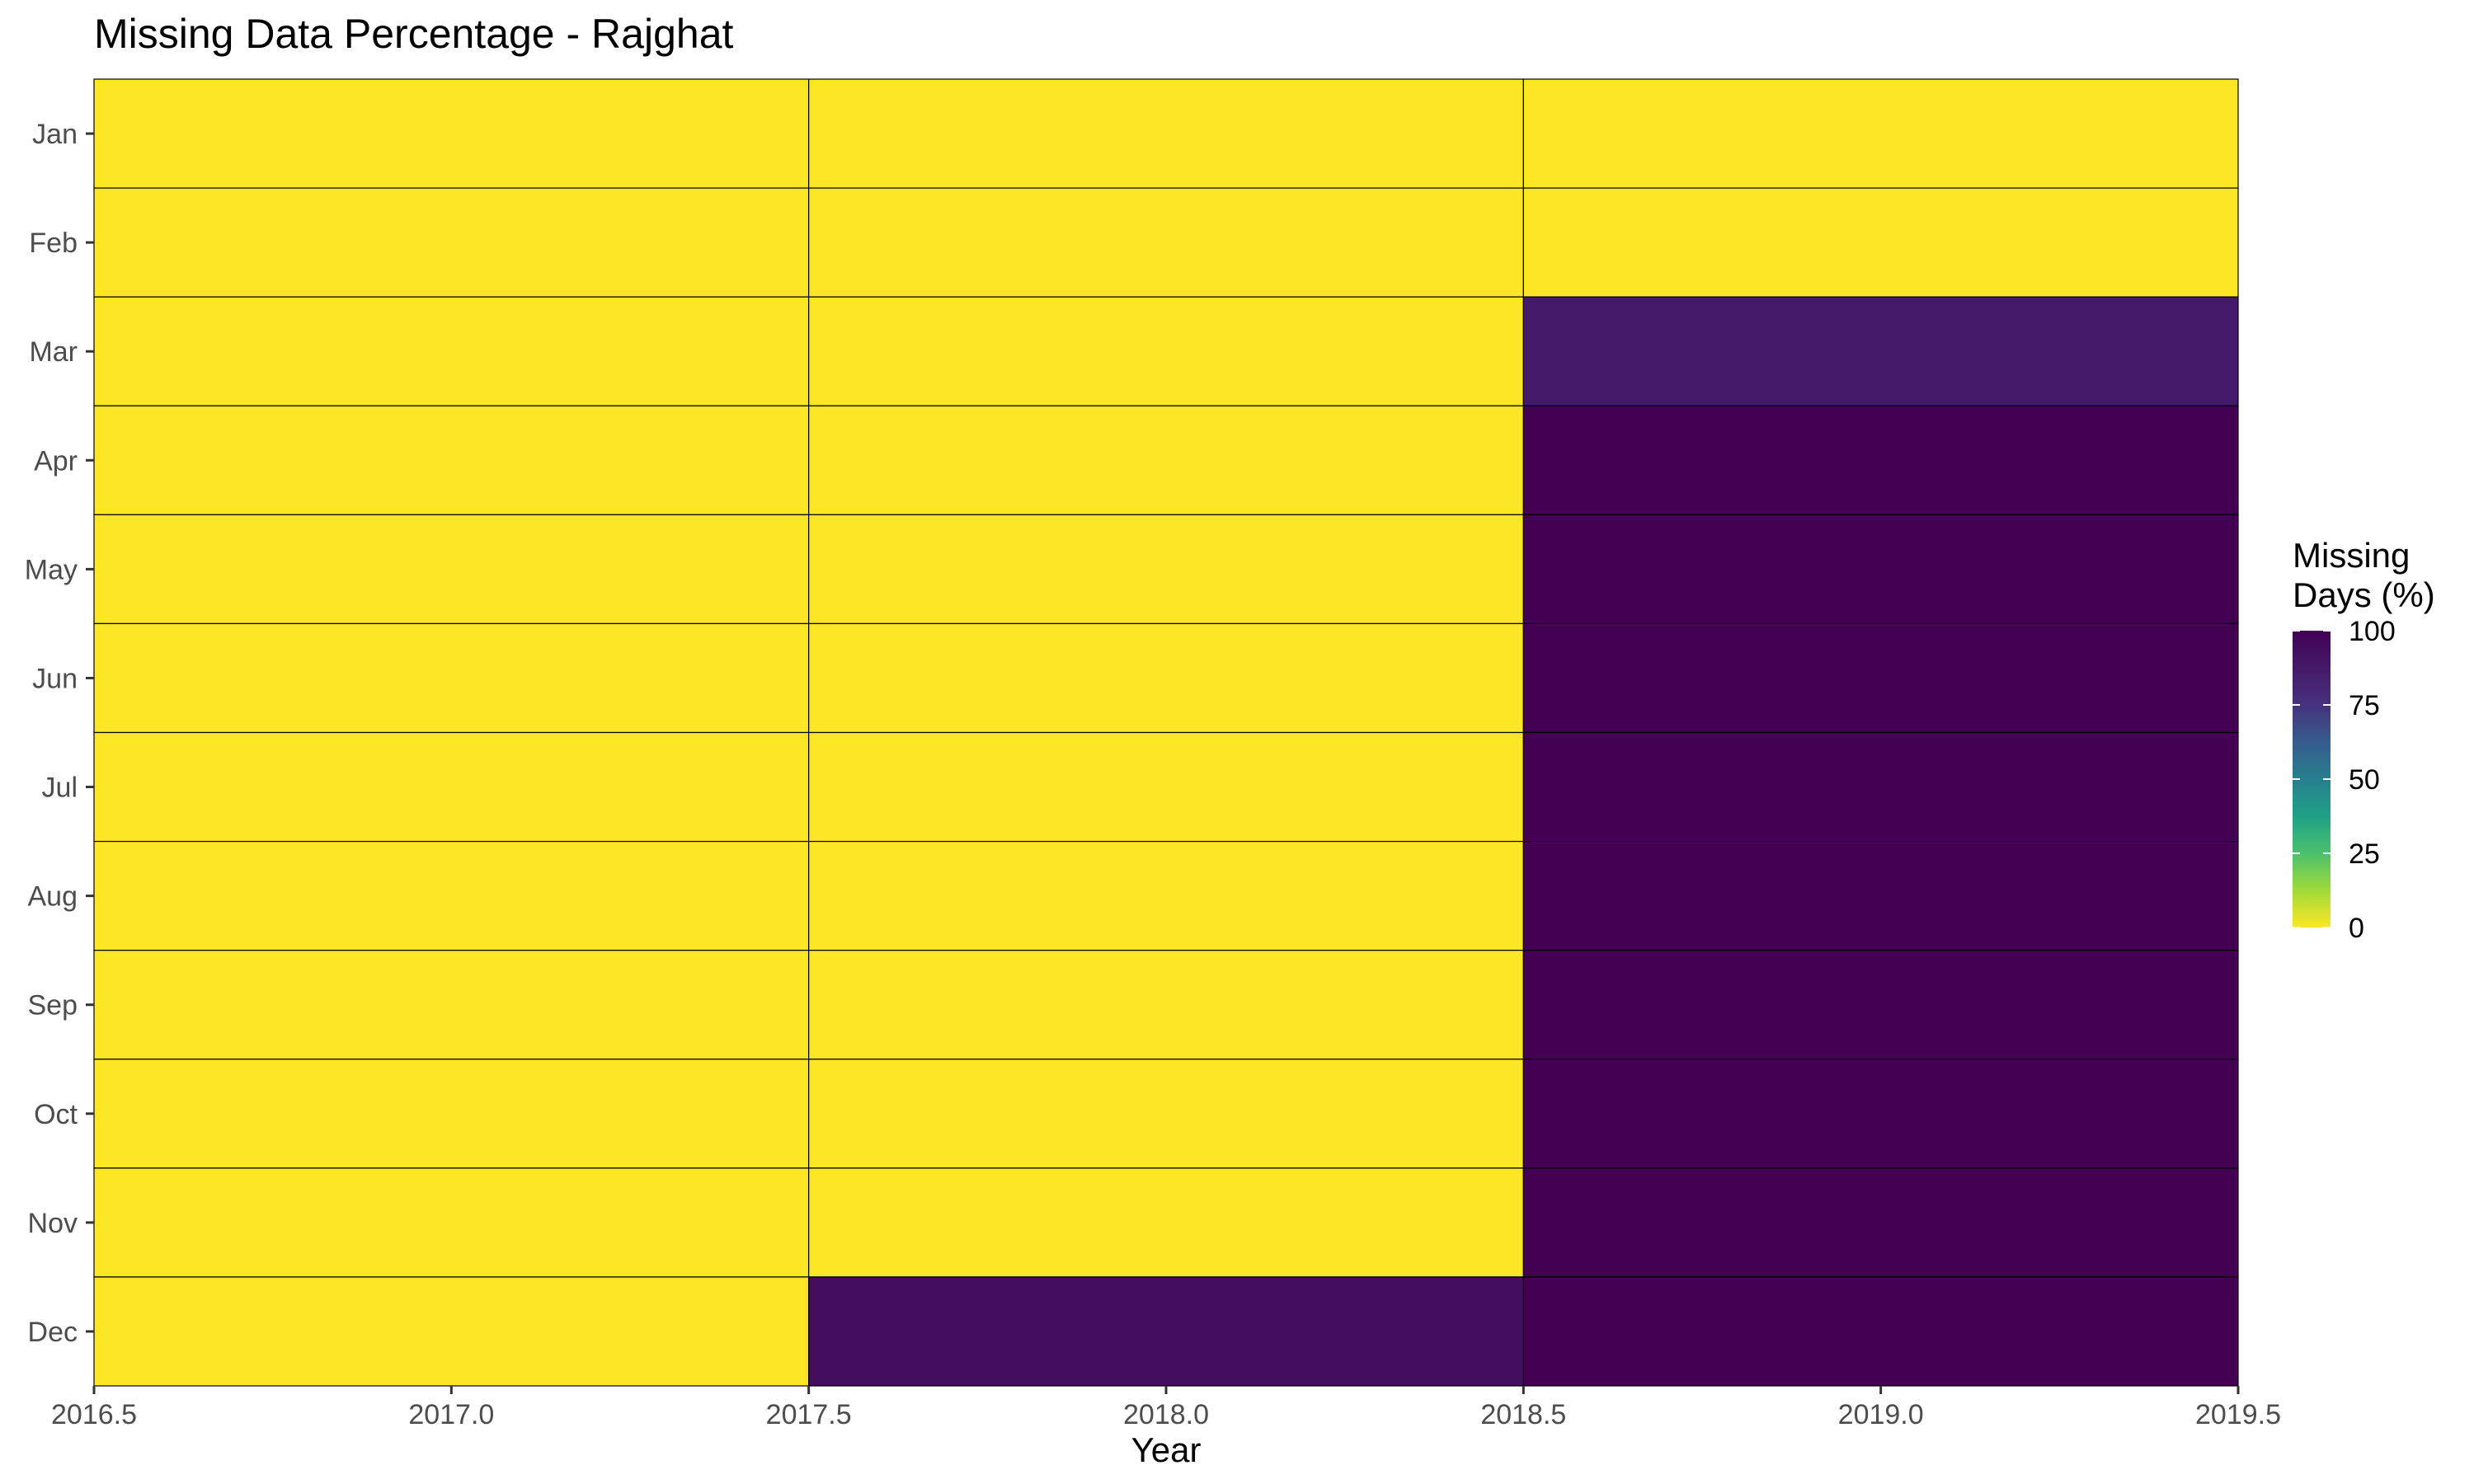 This screenshot has height=1484, width=2474. I want to click on cell-apr-2019, so click(1880, 460).